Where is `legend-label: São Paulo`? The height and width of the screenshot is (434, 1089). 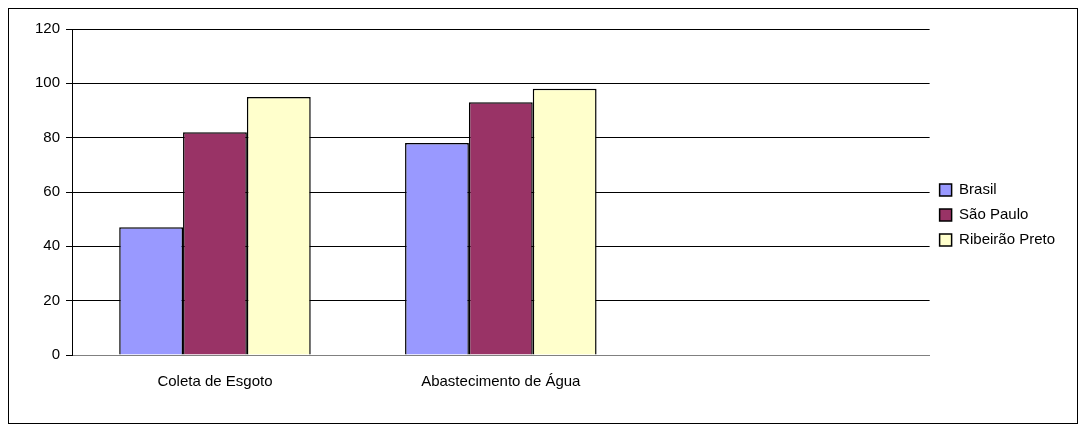 legend-label: São Paulo is located at coordinates (994, 214).